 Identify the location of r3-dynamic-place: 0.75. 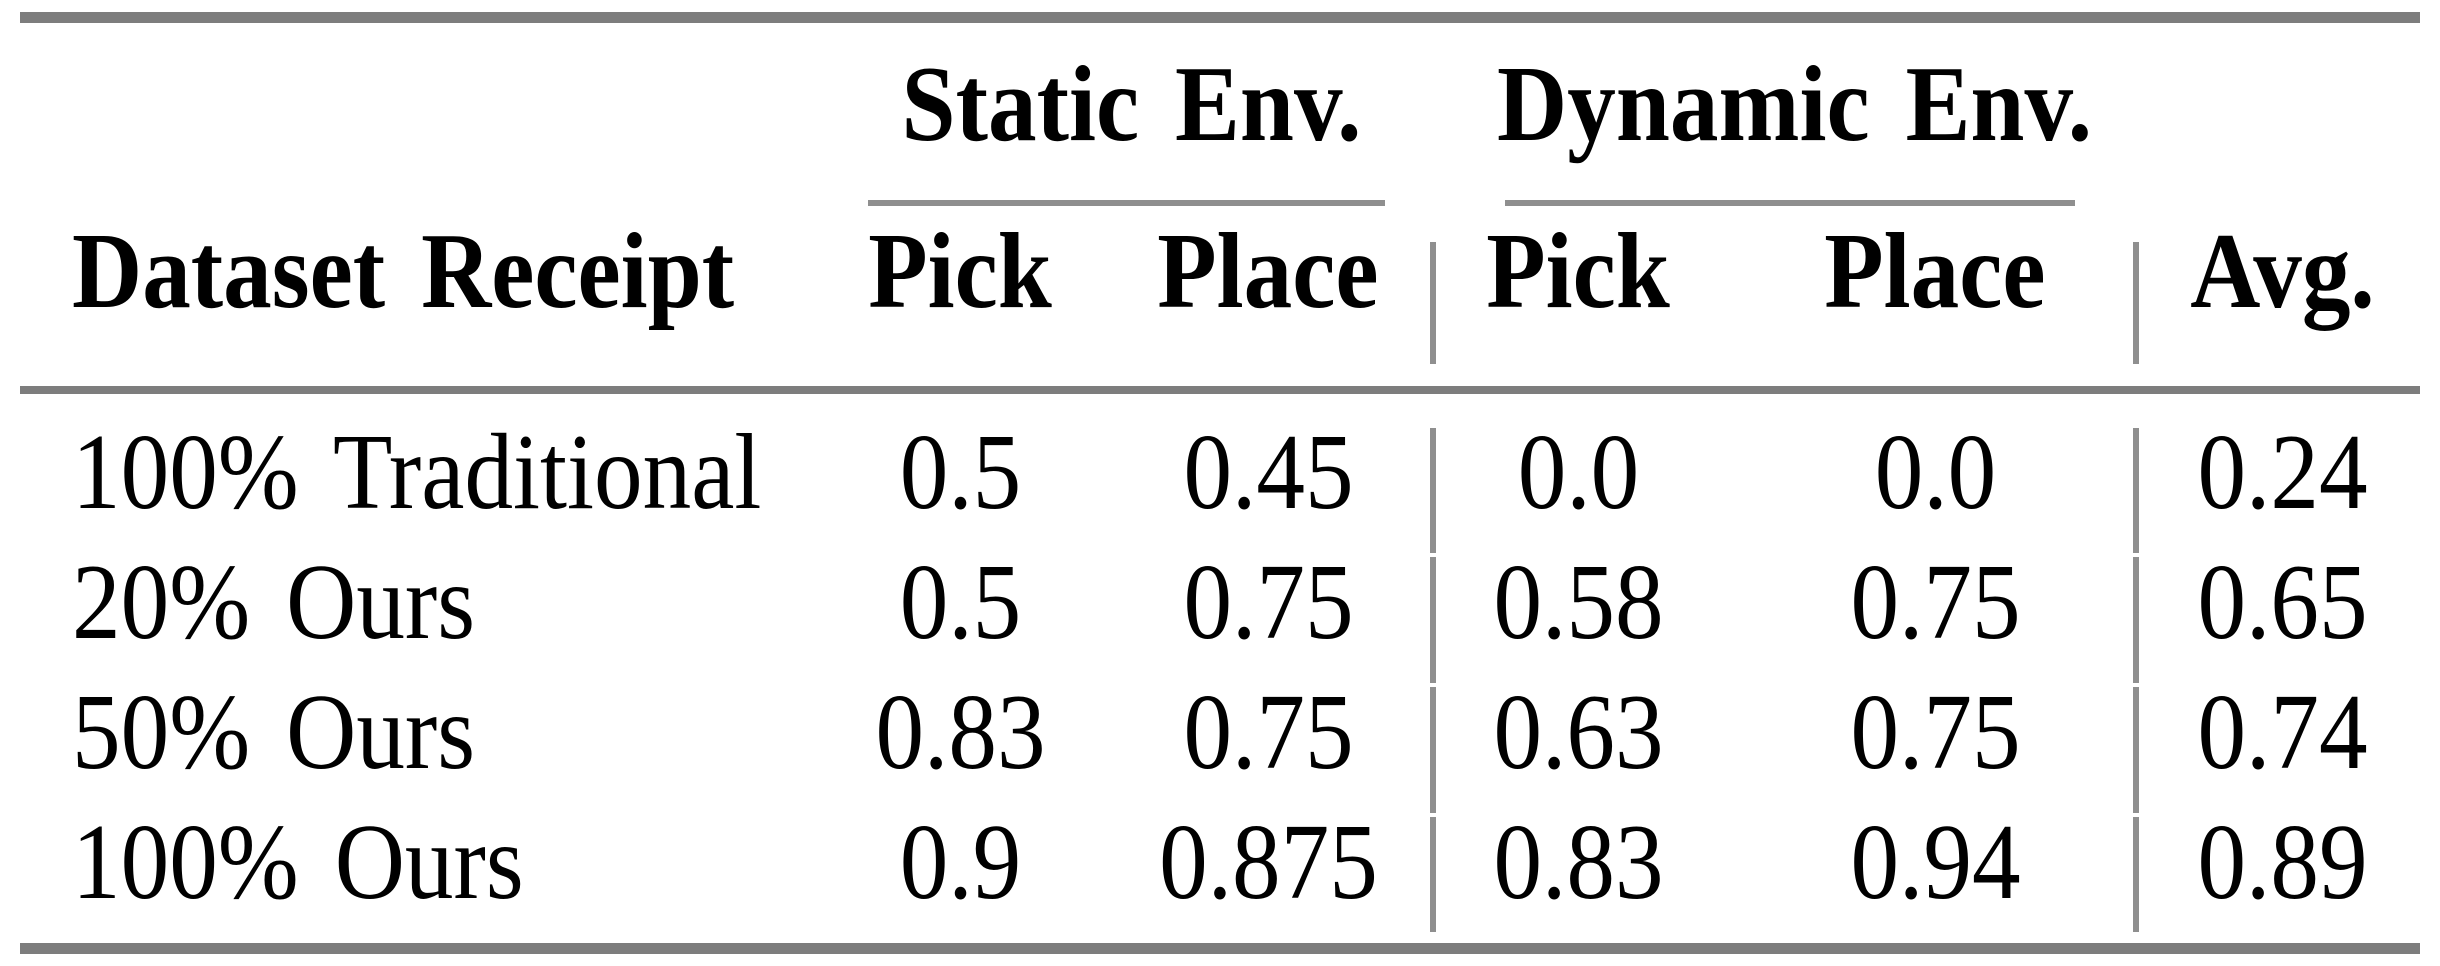
(1935, 732).